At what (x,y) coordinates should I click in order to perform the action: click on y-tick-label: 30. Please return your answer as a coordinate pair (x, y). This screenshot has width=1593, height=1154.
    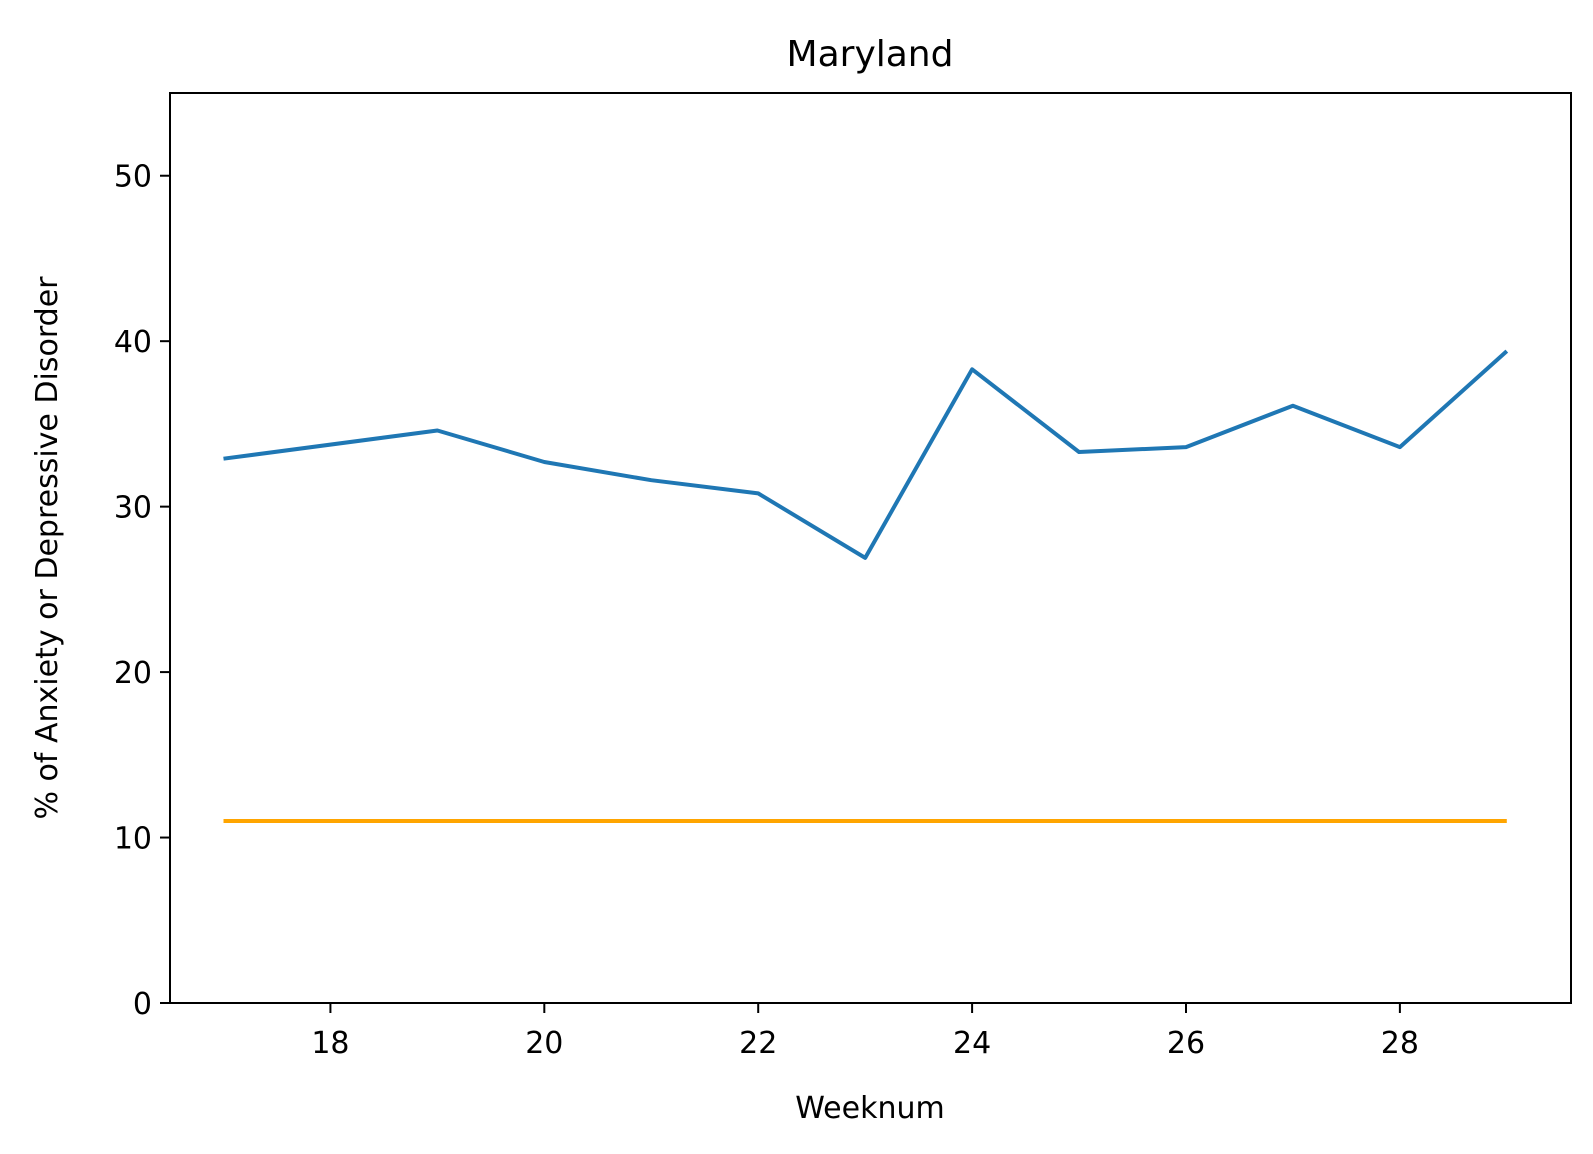
    Looking at the image, I should click on (133, 508).